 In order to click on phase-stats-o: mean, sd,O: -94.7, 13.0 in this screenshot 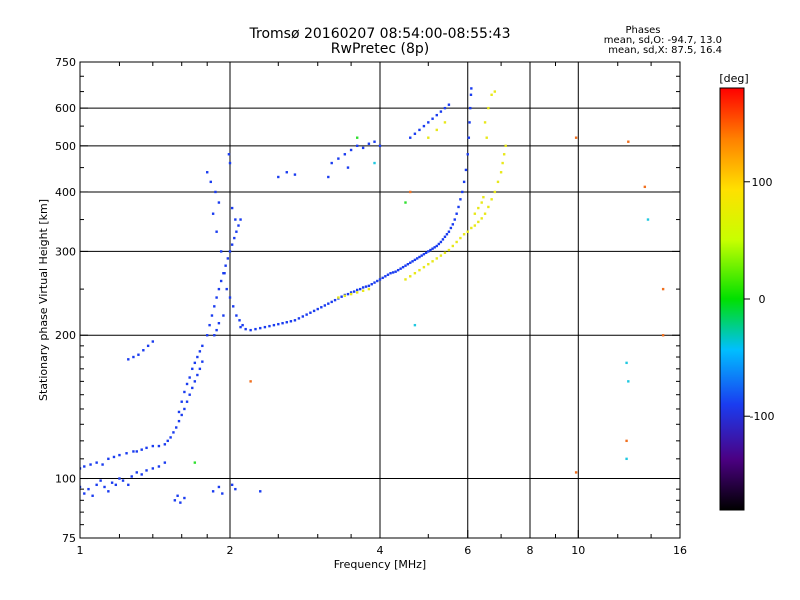, I will do `click(663, 40)`.